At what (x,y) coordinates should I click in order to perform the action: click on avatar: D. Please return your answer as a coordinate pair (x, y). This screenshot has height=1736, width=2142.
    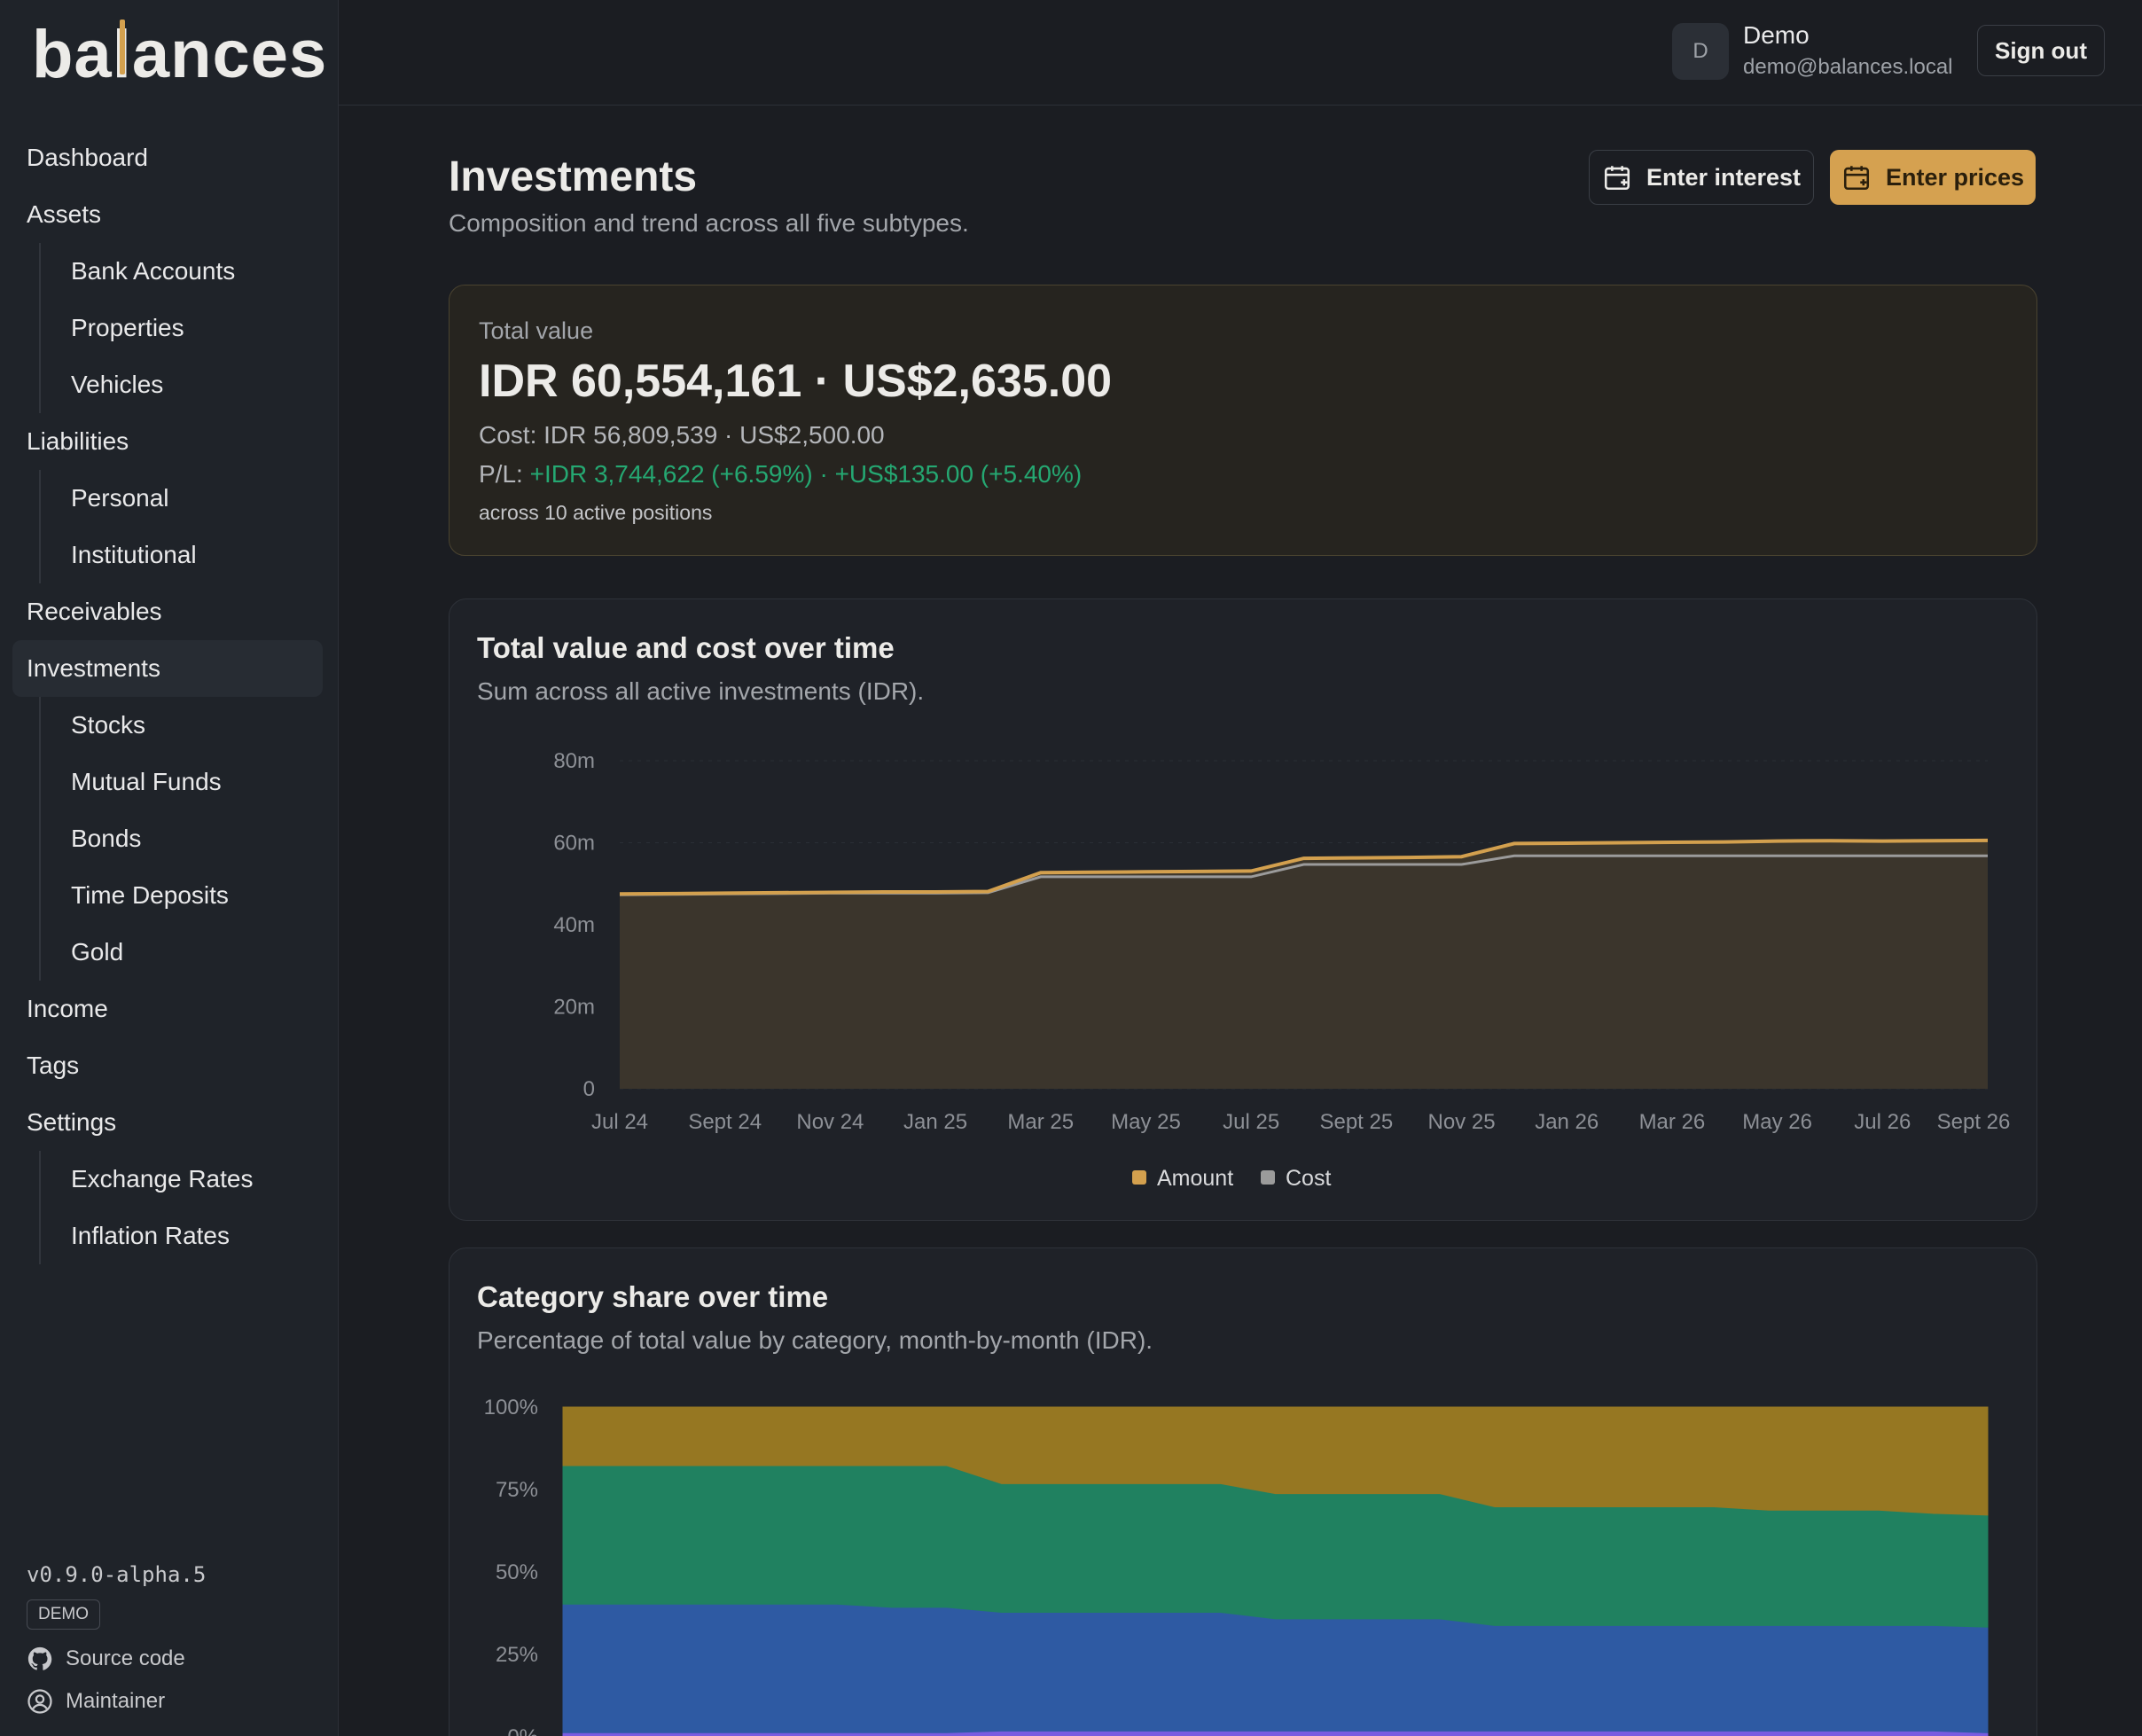
    Looking at the image, I should click on (1700, 51).